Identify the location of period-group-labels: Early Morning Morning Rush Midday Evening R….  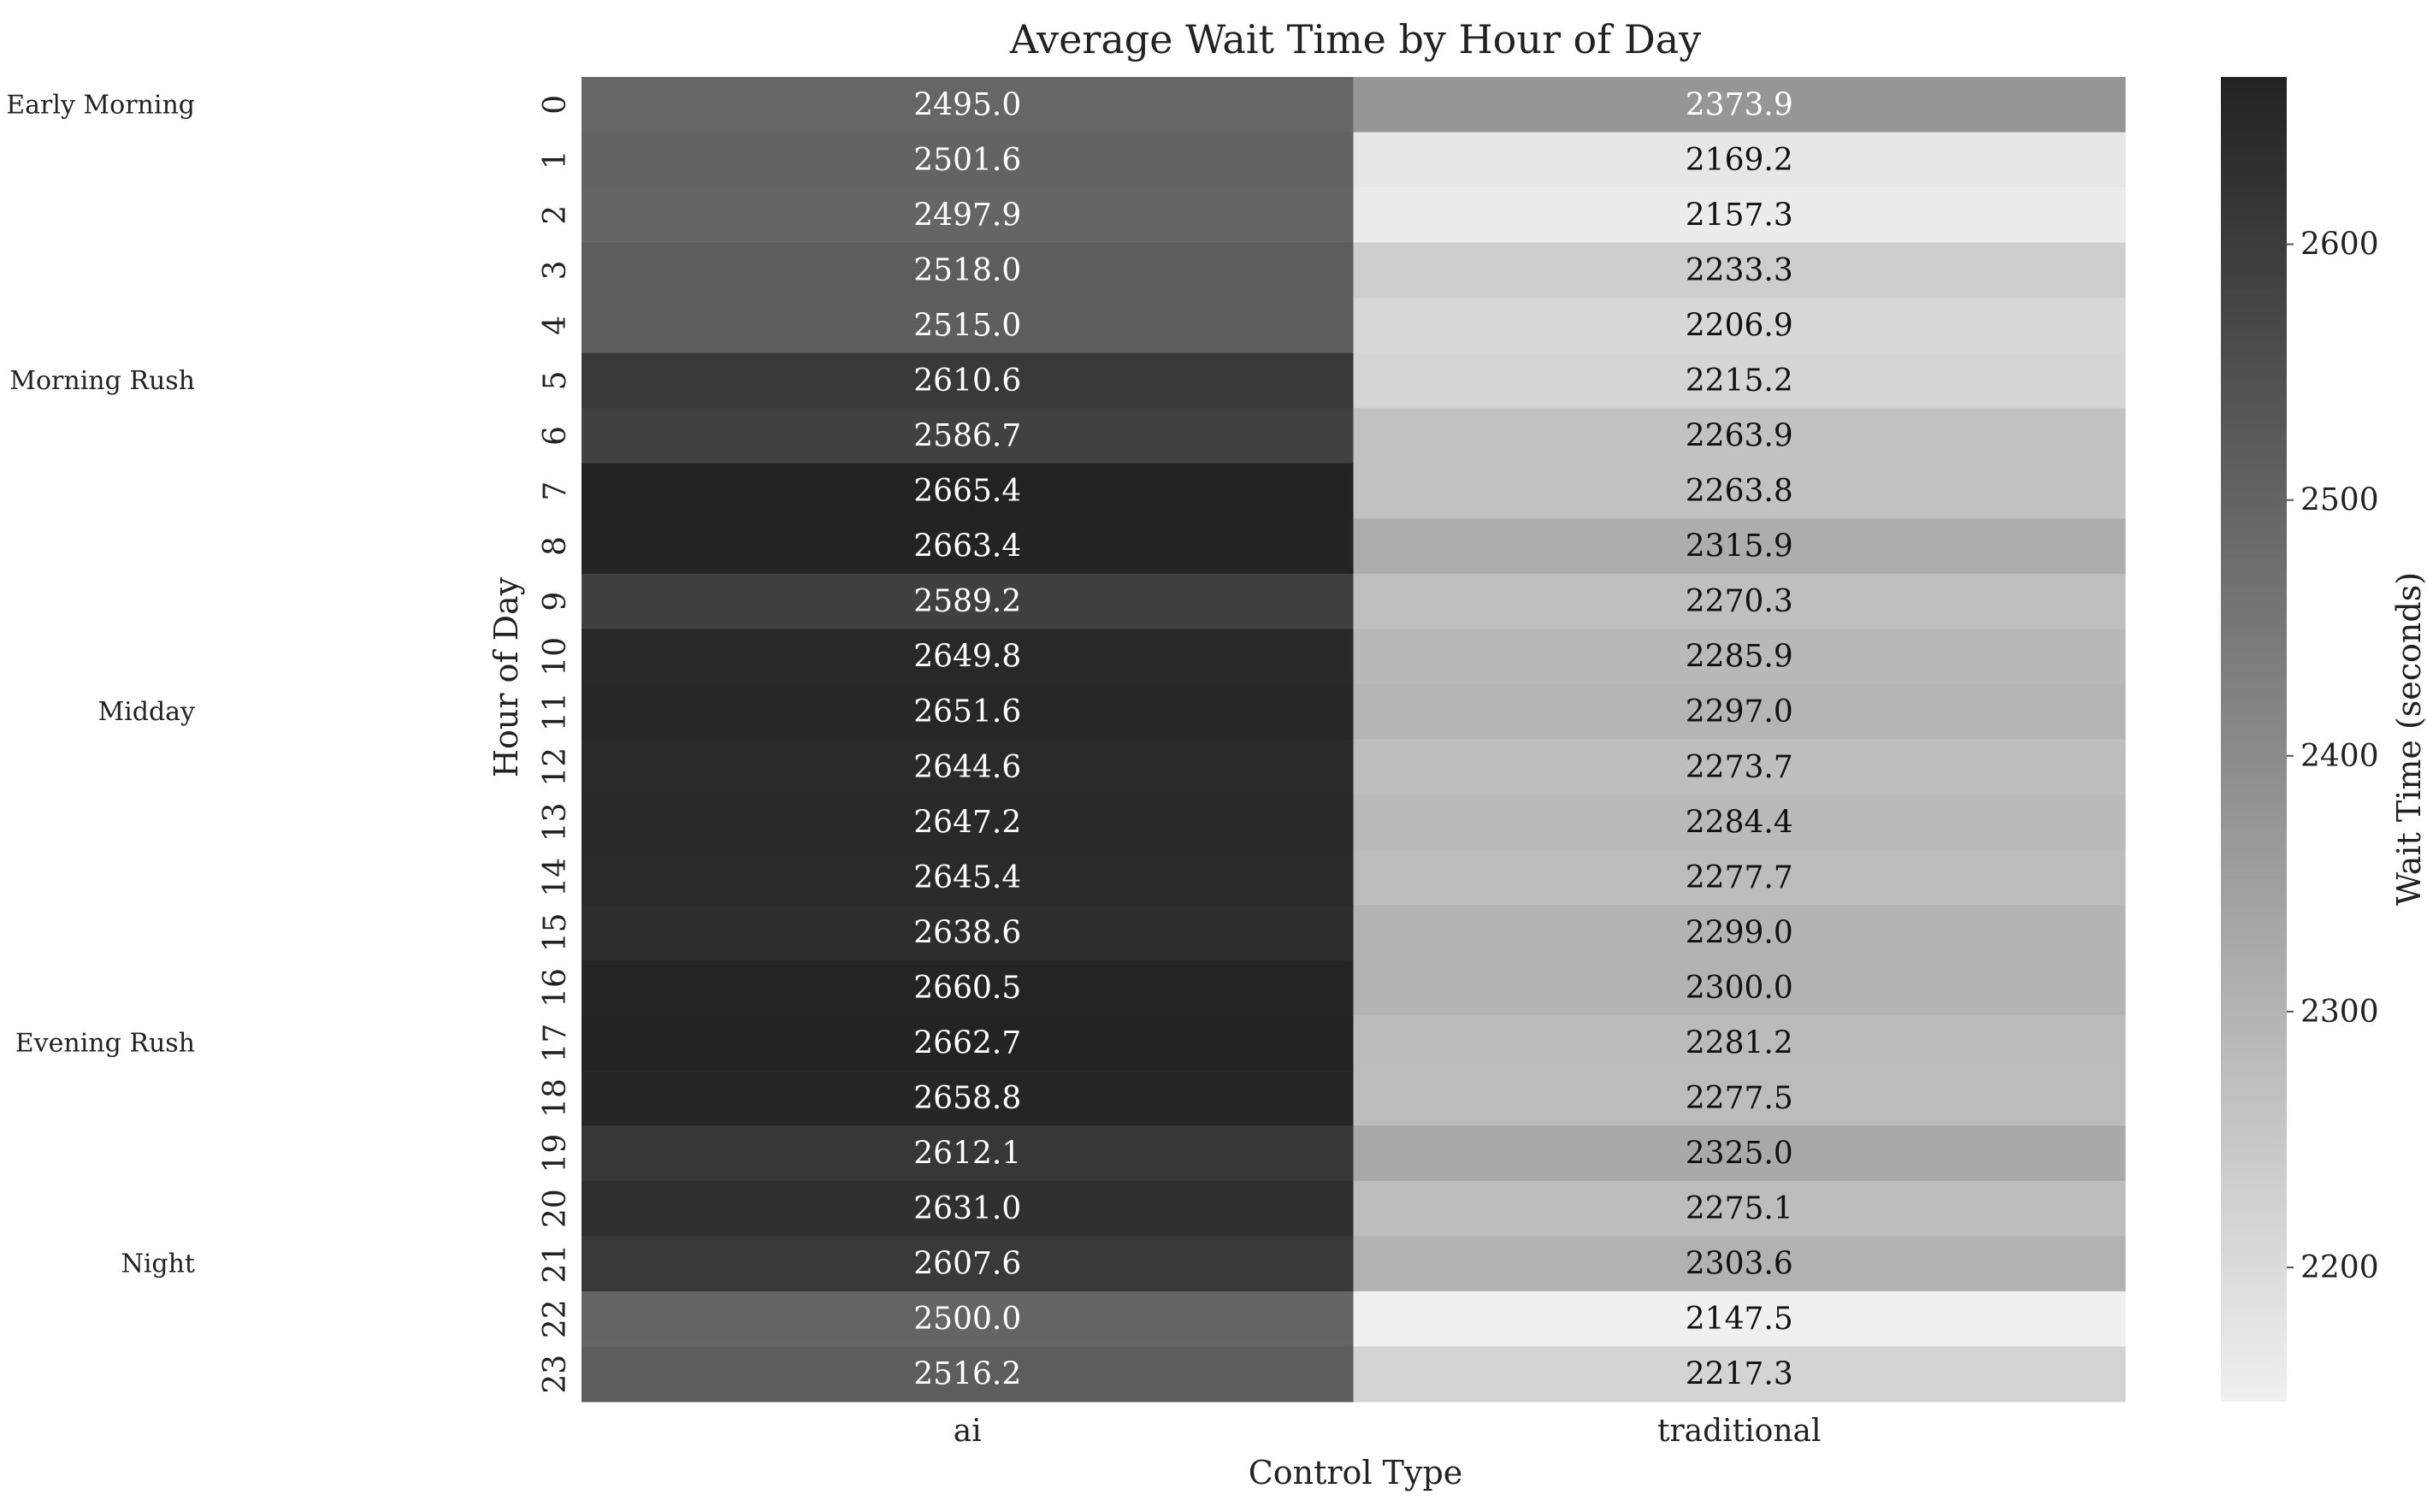
(100, 684).